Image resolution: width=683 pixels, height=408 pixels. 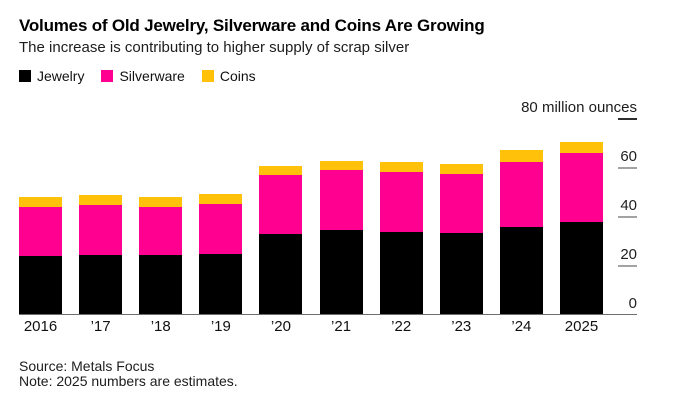 What do you see at coordinates (521, 326) in the screenshot?
I see `x-label-24: ’24` at bounding box center [521, 326].